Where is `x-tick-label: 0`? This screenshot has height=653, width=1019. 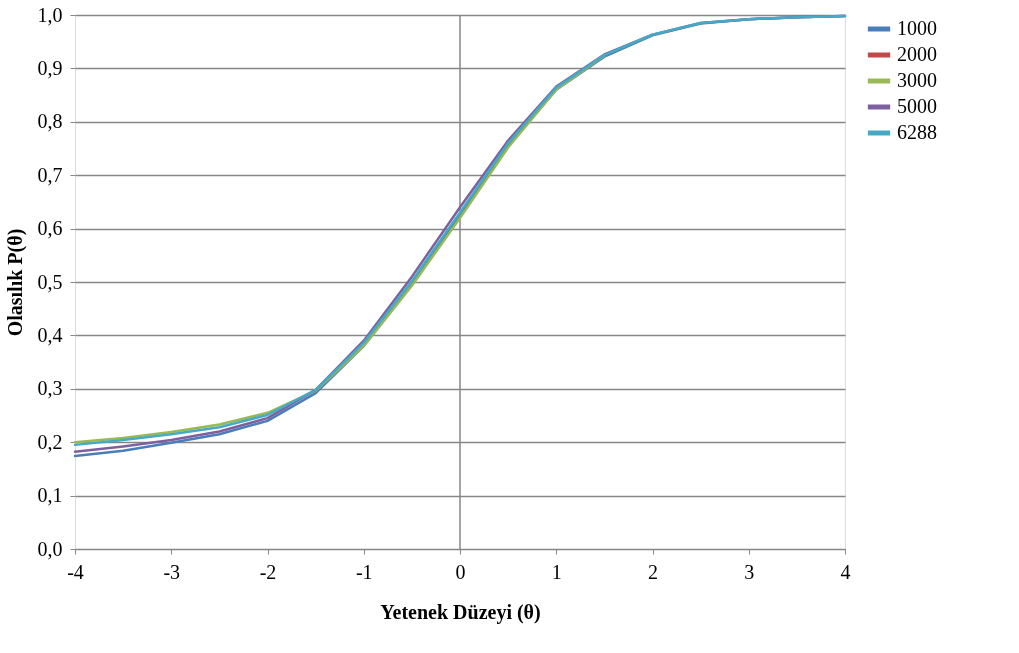 x-tick-label: 0 is located at coordinates (460, 571).